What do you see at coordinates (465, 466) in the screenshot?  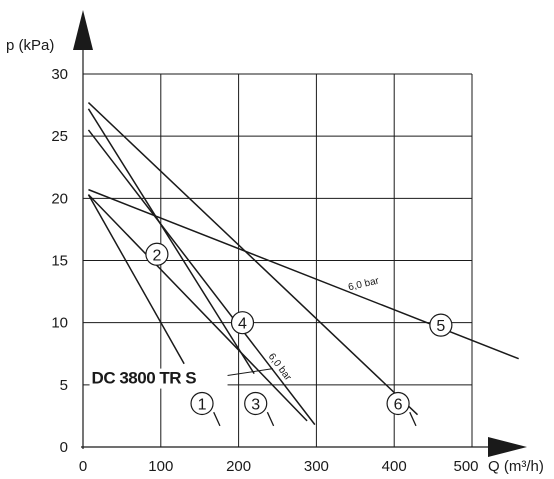 I see `x-tick-label: 500` at bounding box center [465, 466].